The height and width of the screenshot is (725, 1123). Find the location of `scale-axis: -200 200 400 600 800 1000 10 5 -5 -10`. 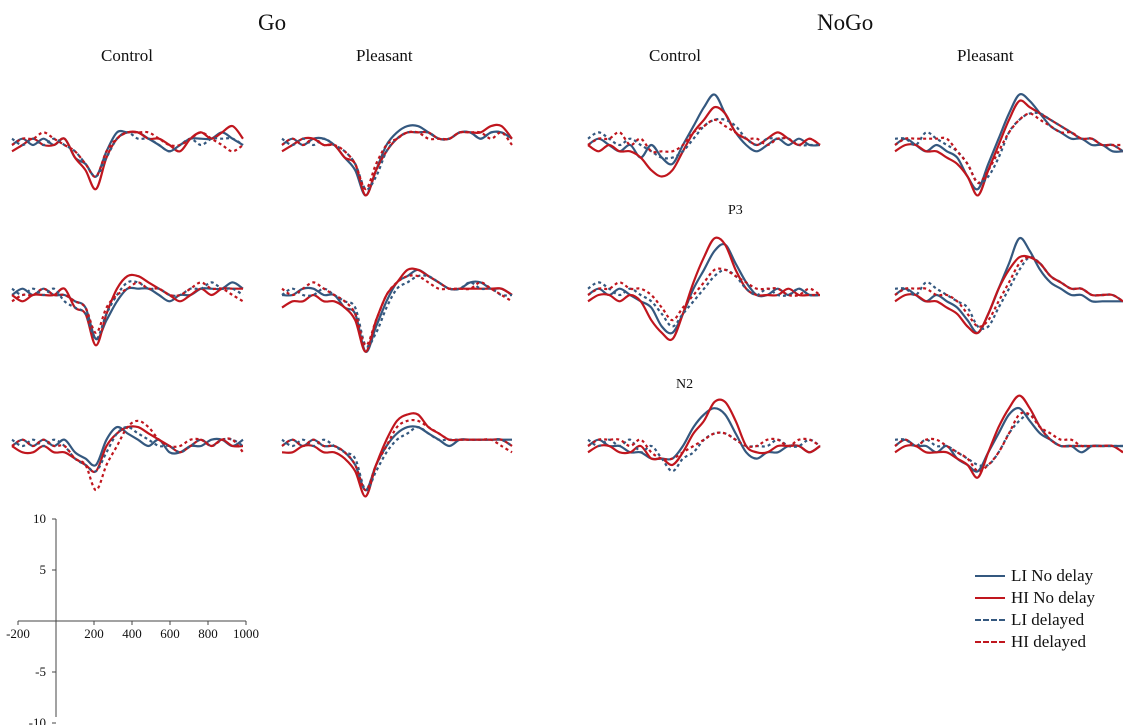

scale-axis: -200 200 400 600 800 1000 10 5 -5 -10 is located at coordinates (132, 618).